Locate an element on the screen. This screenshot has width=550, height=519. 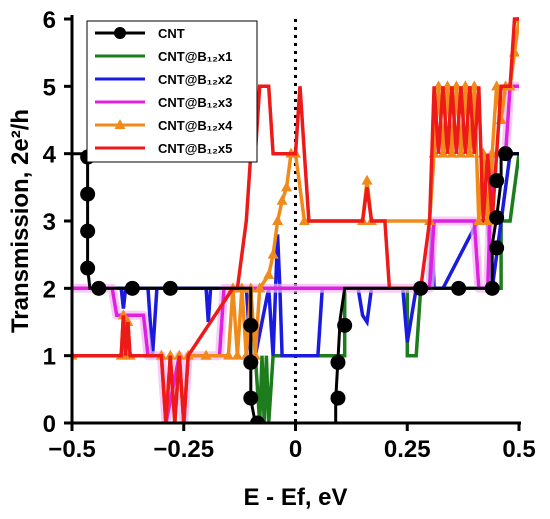
y-tick-label: 6 is located at coordinates (49, 20).